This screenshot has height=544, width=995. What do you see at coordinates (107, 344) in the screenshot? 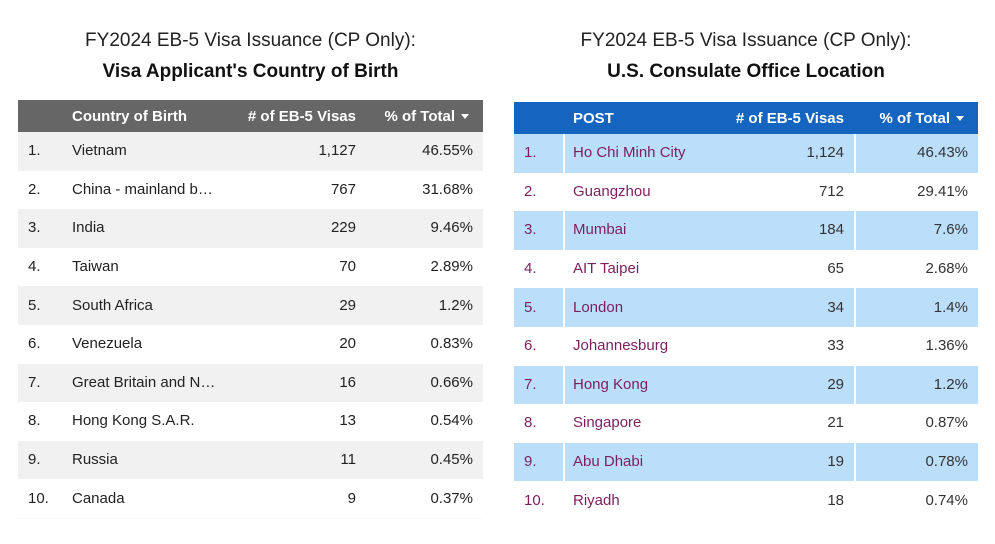
I see `row-name: Venezuela` at bounding box center [107, 344].